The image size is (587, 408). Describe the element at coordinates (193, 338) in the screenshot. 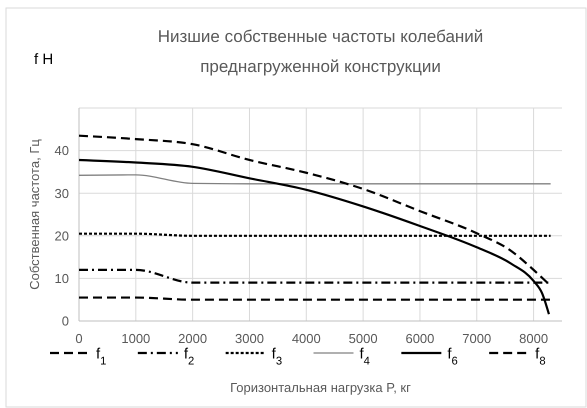

I see `x-tick-label: 2000` at that location.